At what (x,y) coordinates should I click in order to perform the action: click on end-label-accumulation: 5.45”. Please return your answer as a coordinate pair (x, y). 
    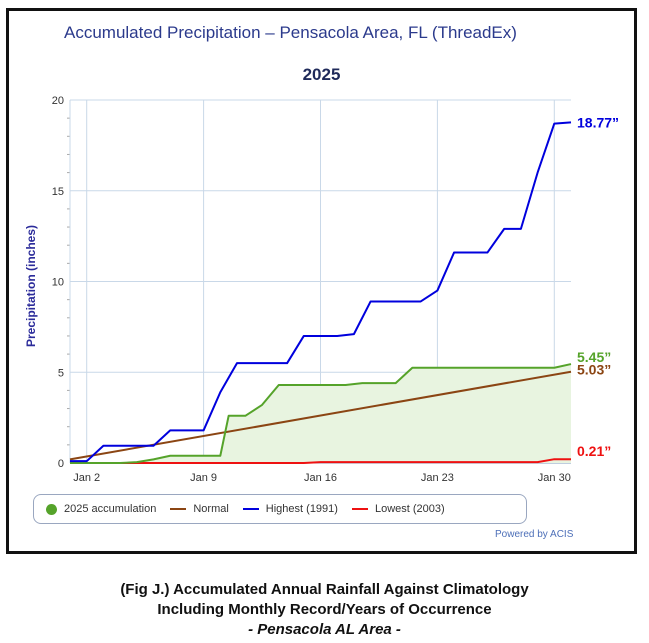
    Looking at the image, I should click on (594, 357).